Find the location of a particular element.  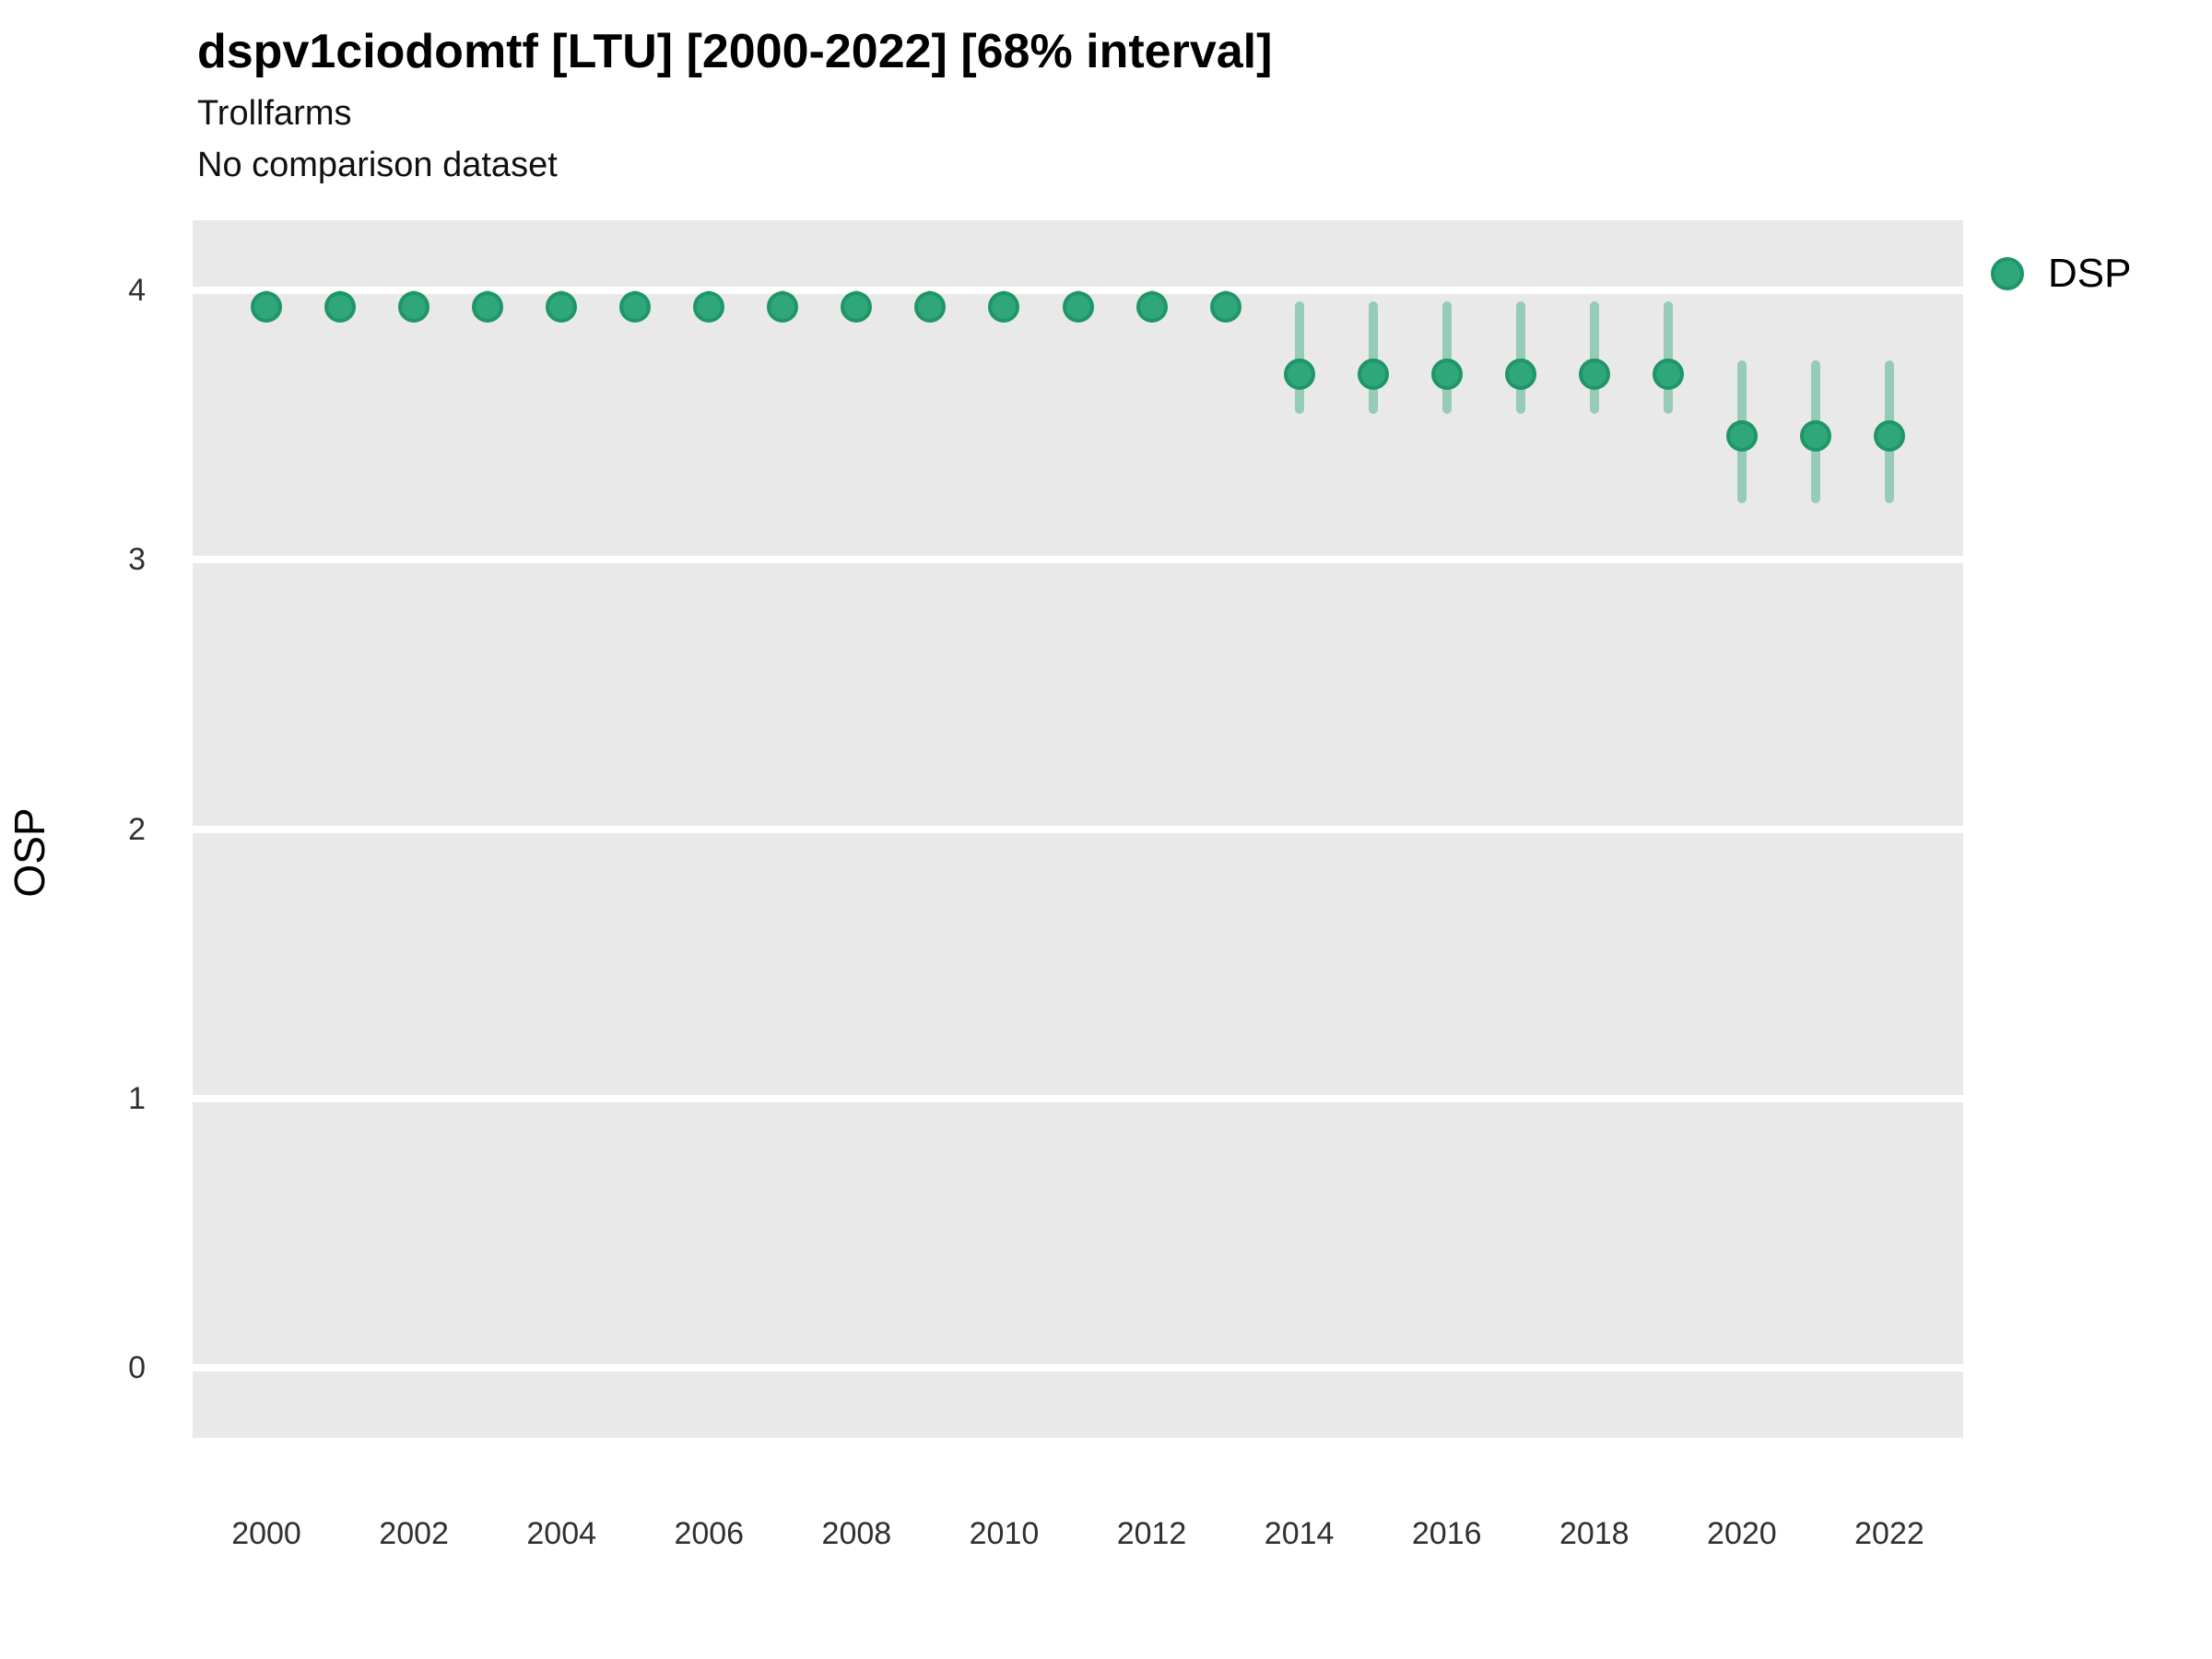

y-tick-label: 3 is located at coordinates (137, 560).